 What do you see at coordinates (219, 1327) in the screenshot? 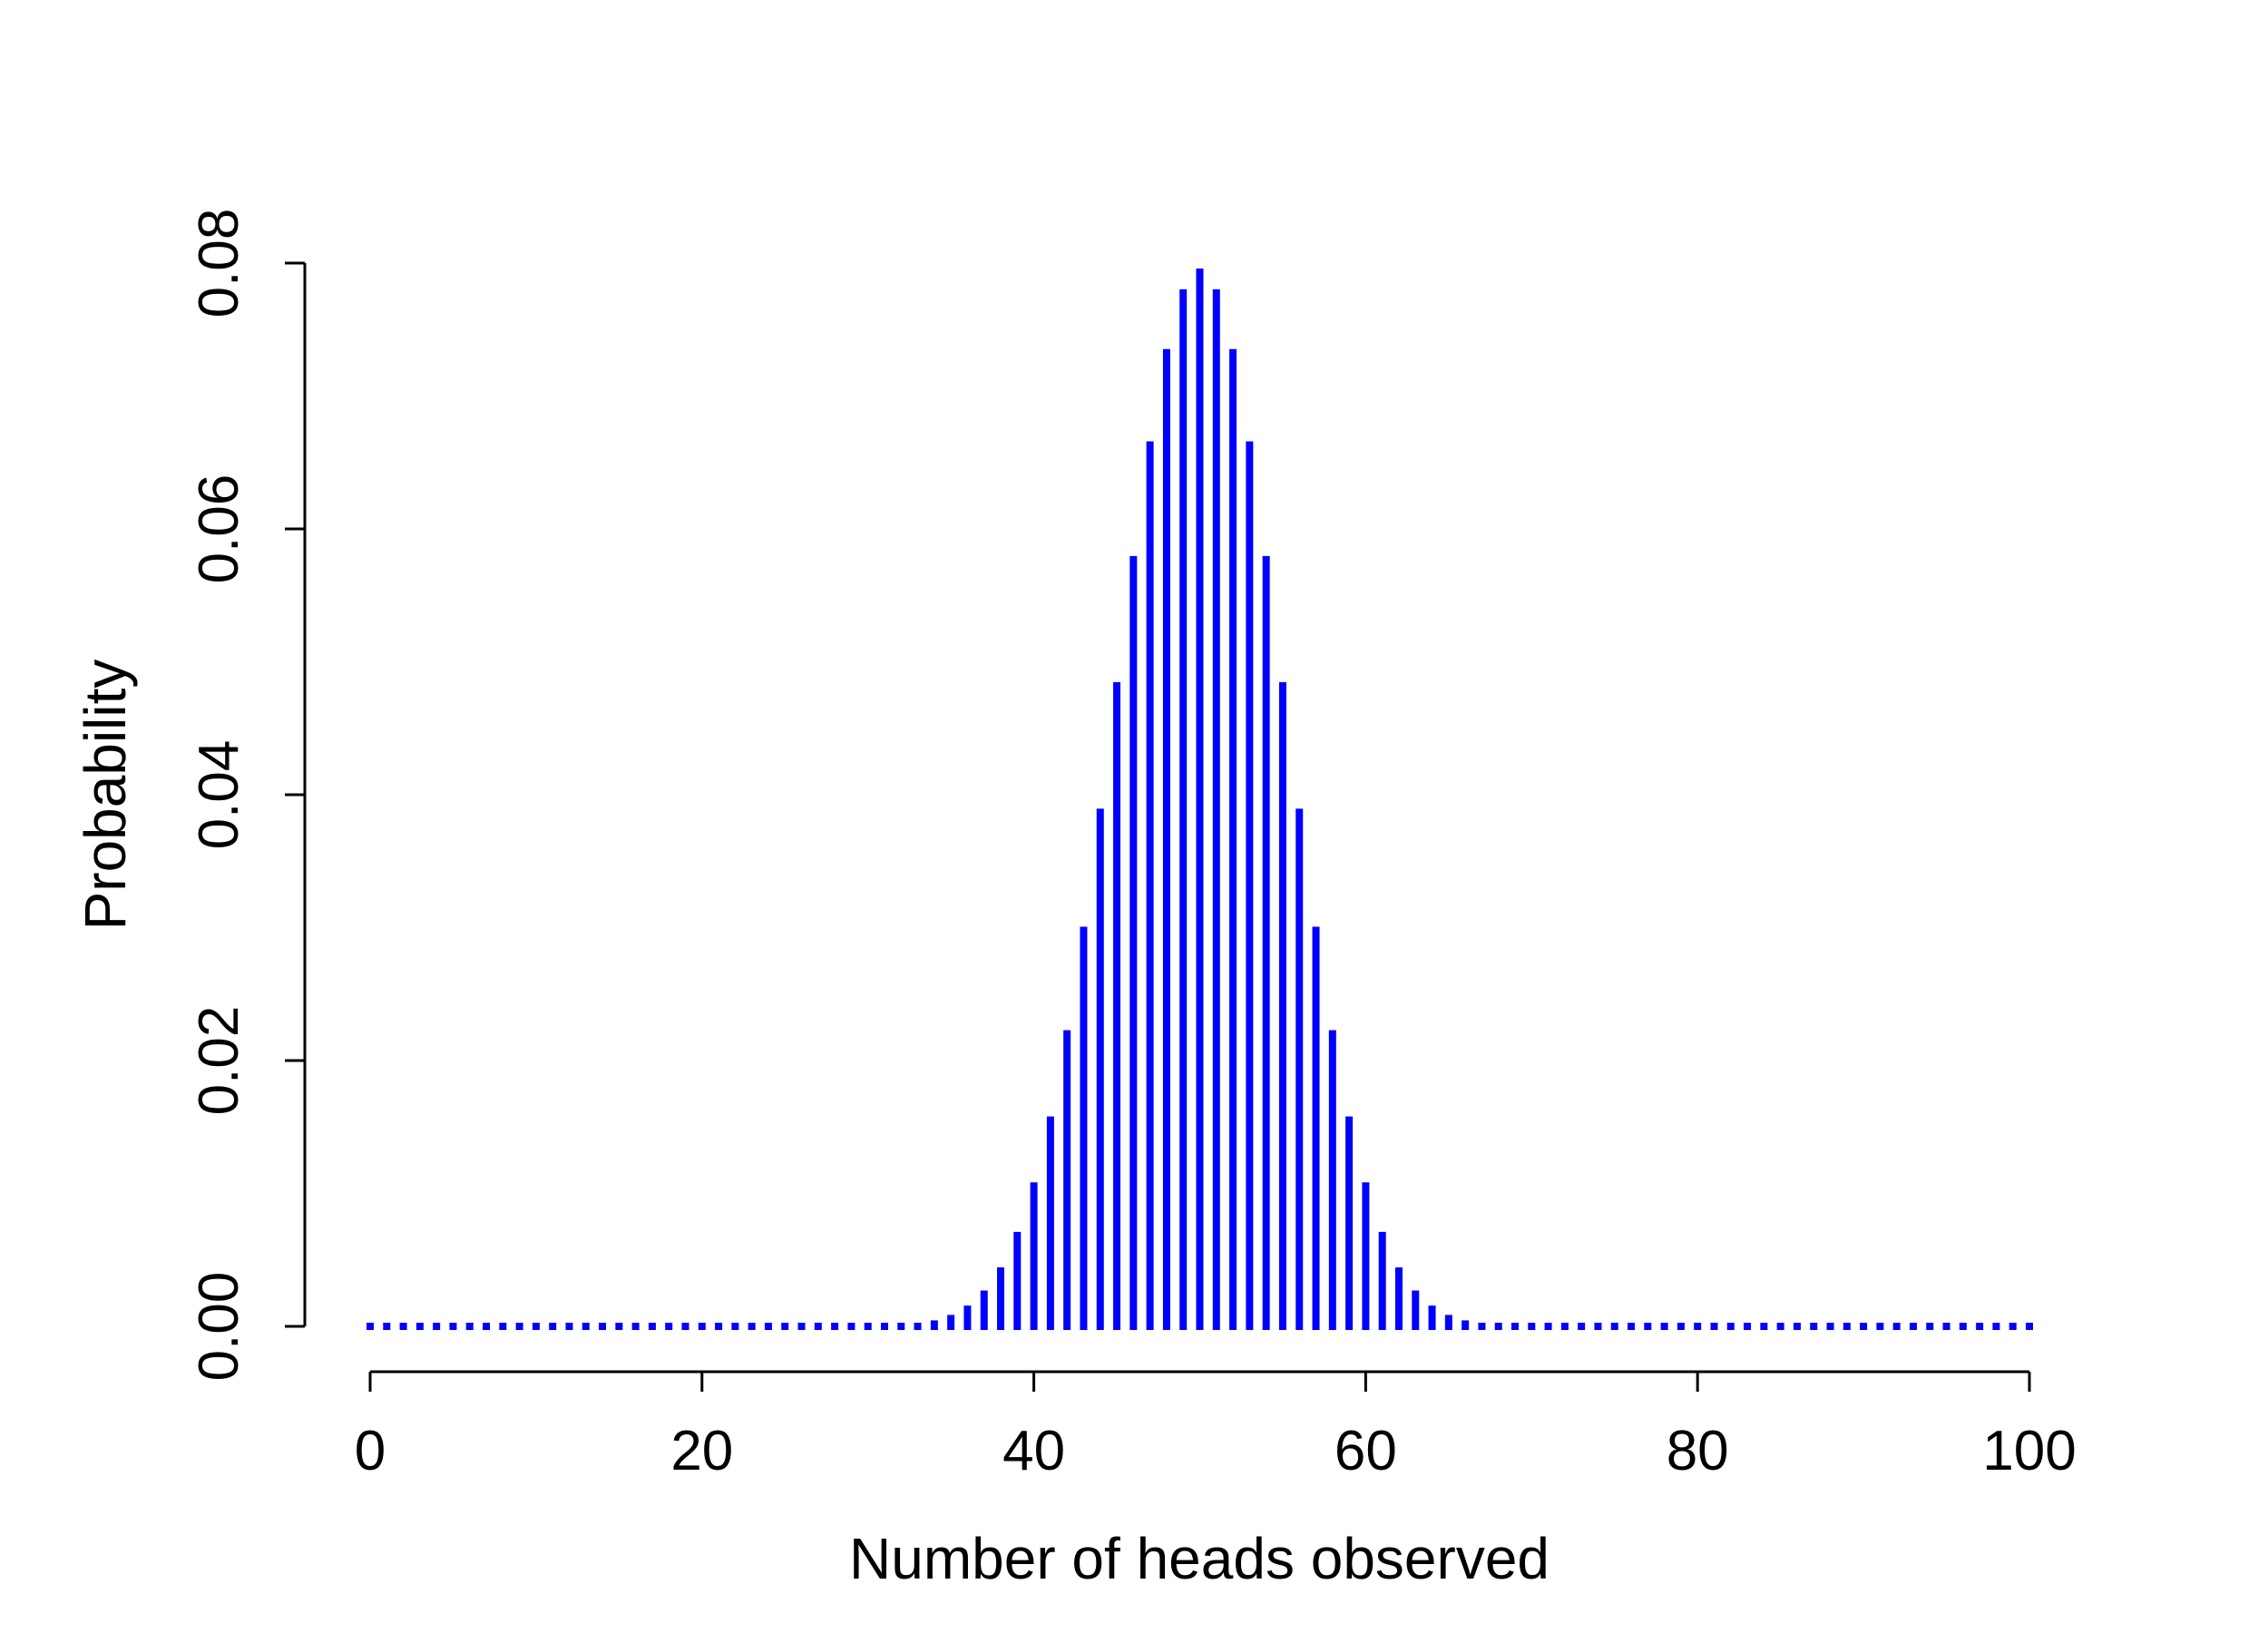
I see `y-tick-label-0.00: 0.00` at bounding box center [219, 1327].